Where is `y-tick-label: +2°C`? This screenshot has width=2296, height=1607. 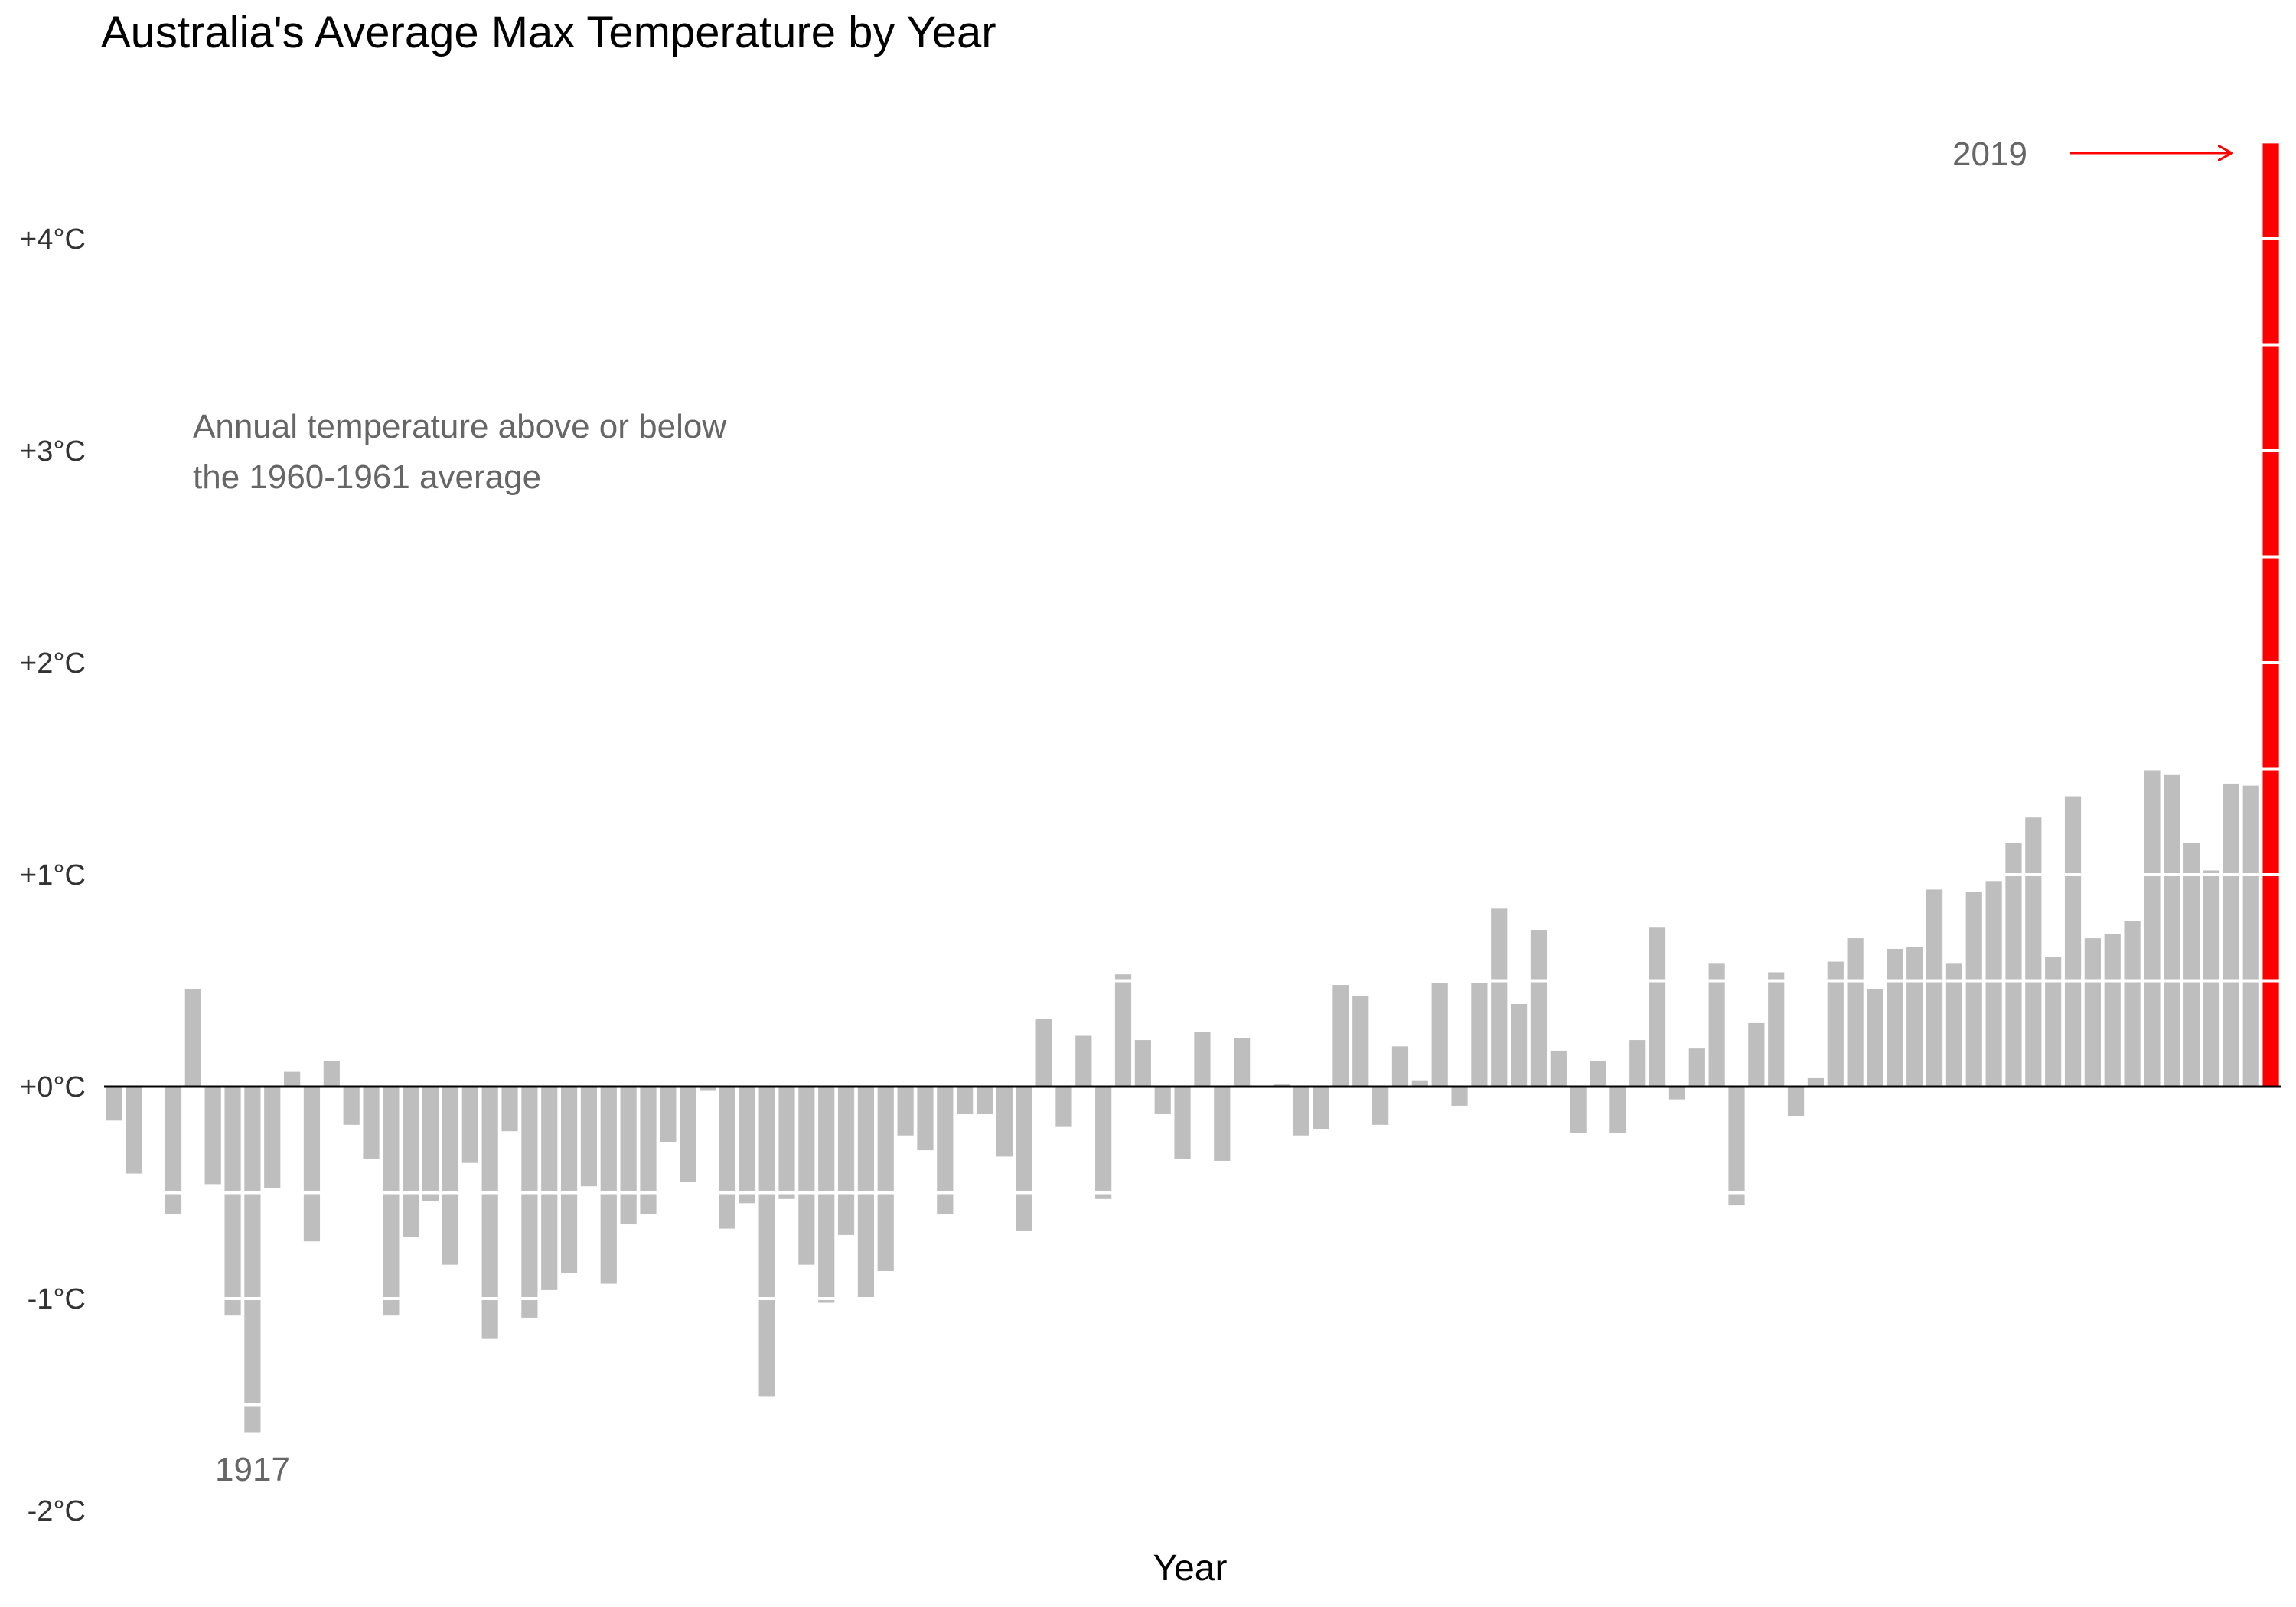
y-tick-label: +2°C is located at coordinates (53, 663).